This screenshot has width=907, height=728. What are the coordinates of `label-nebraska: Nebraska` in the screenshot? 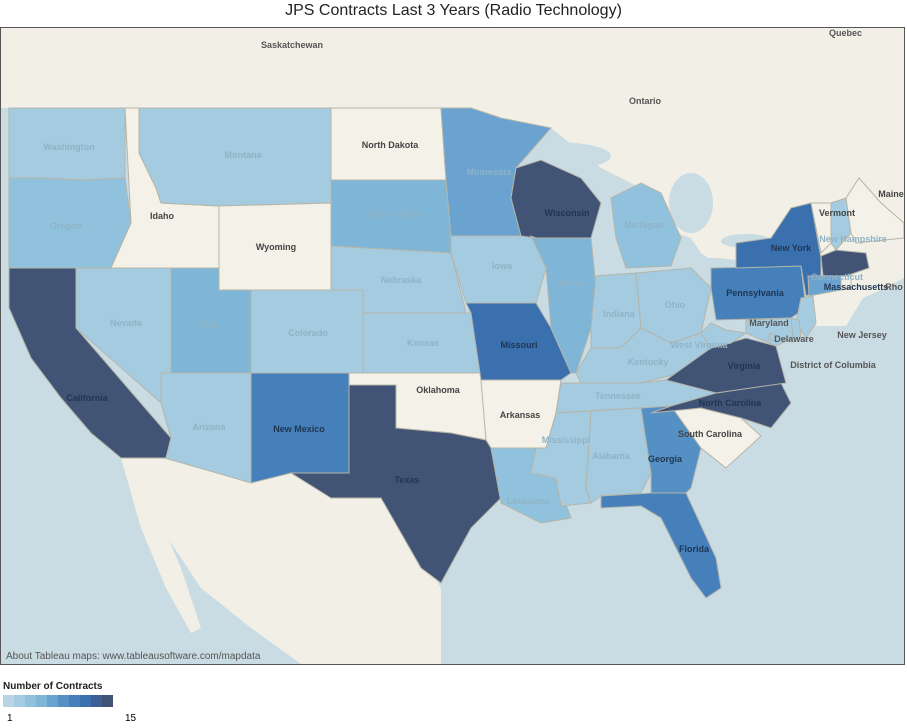 It's located at (402, 280).